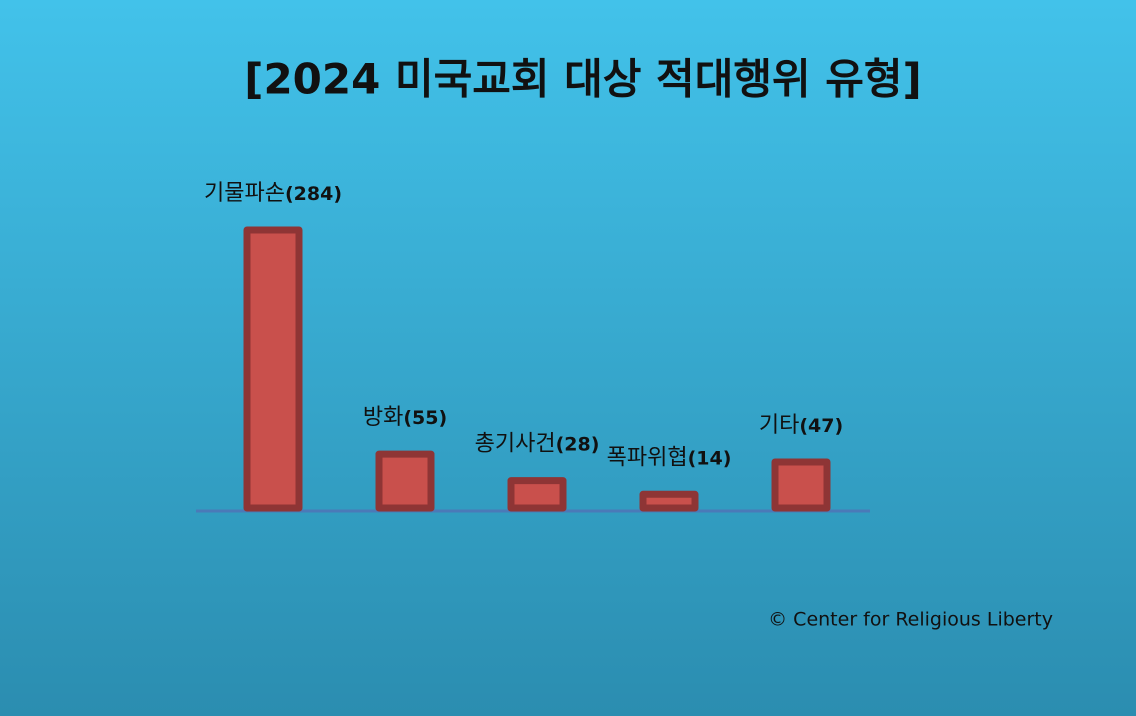 Image resolution: width=1136 pixels, height=716 pixels. What do you see at coordinates (425, 418) in the screenshot?
I see `value-label: (55)` at bounding box center [425, 418].